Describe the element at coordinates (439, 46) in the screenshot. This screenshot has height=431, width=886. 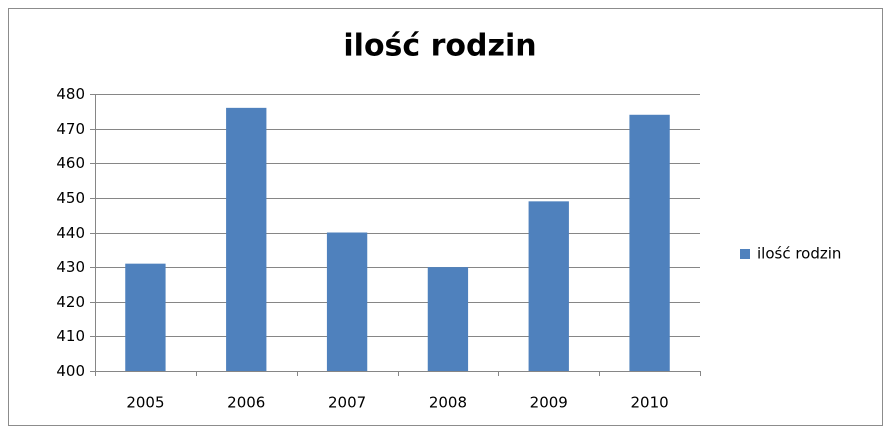
I see `chart-title: ilość rodzin` at that location.